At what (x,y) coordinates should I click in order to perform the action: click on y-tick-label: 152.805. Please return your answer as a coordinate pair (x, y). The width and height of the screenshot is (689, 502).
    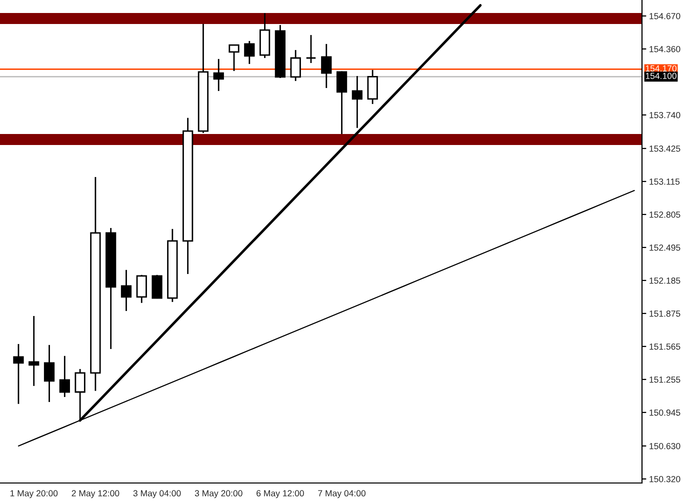
    Looking at the image, I should click on (665, 215).